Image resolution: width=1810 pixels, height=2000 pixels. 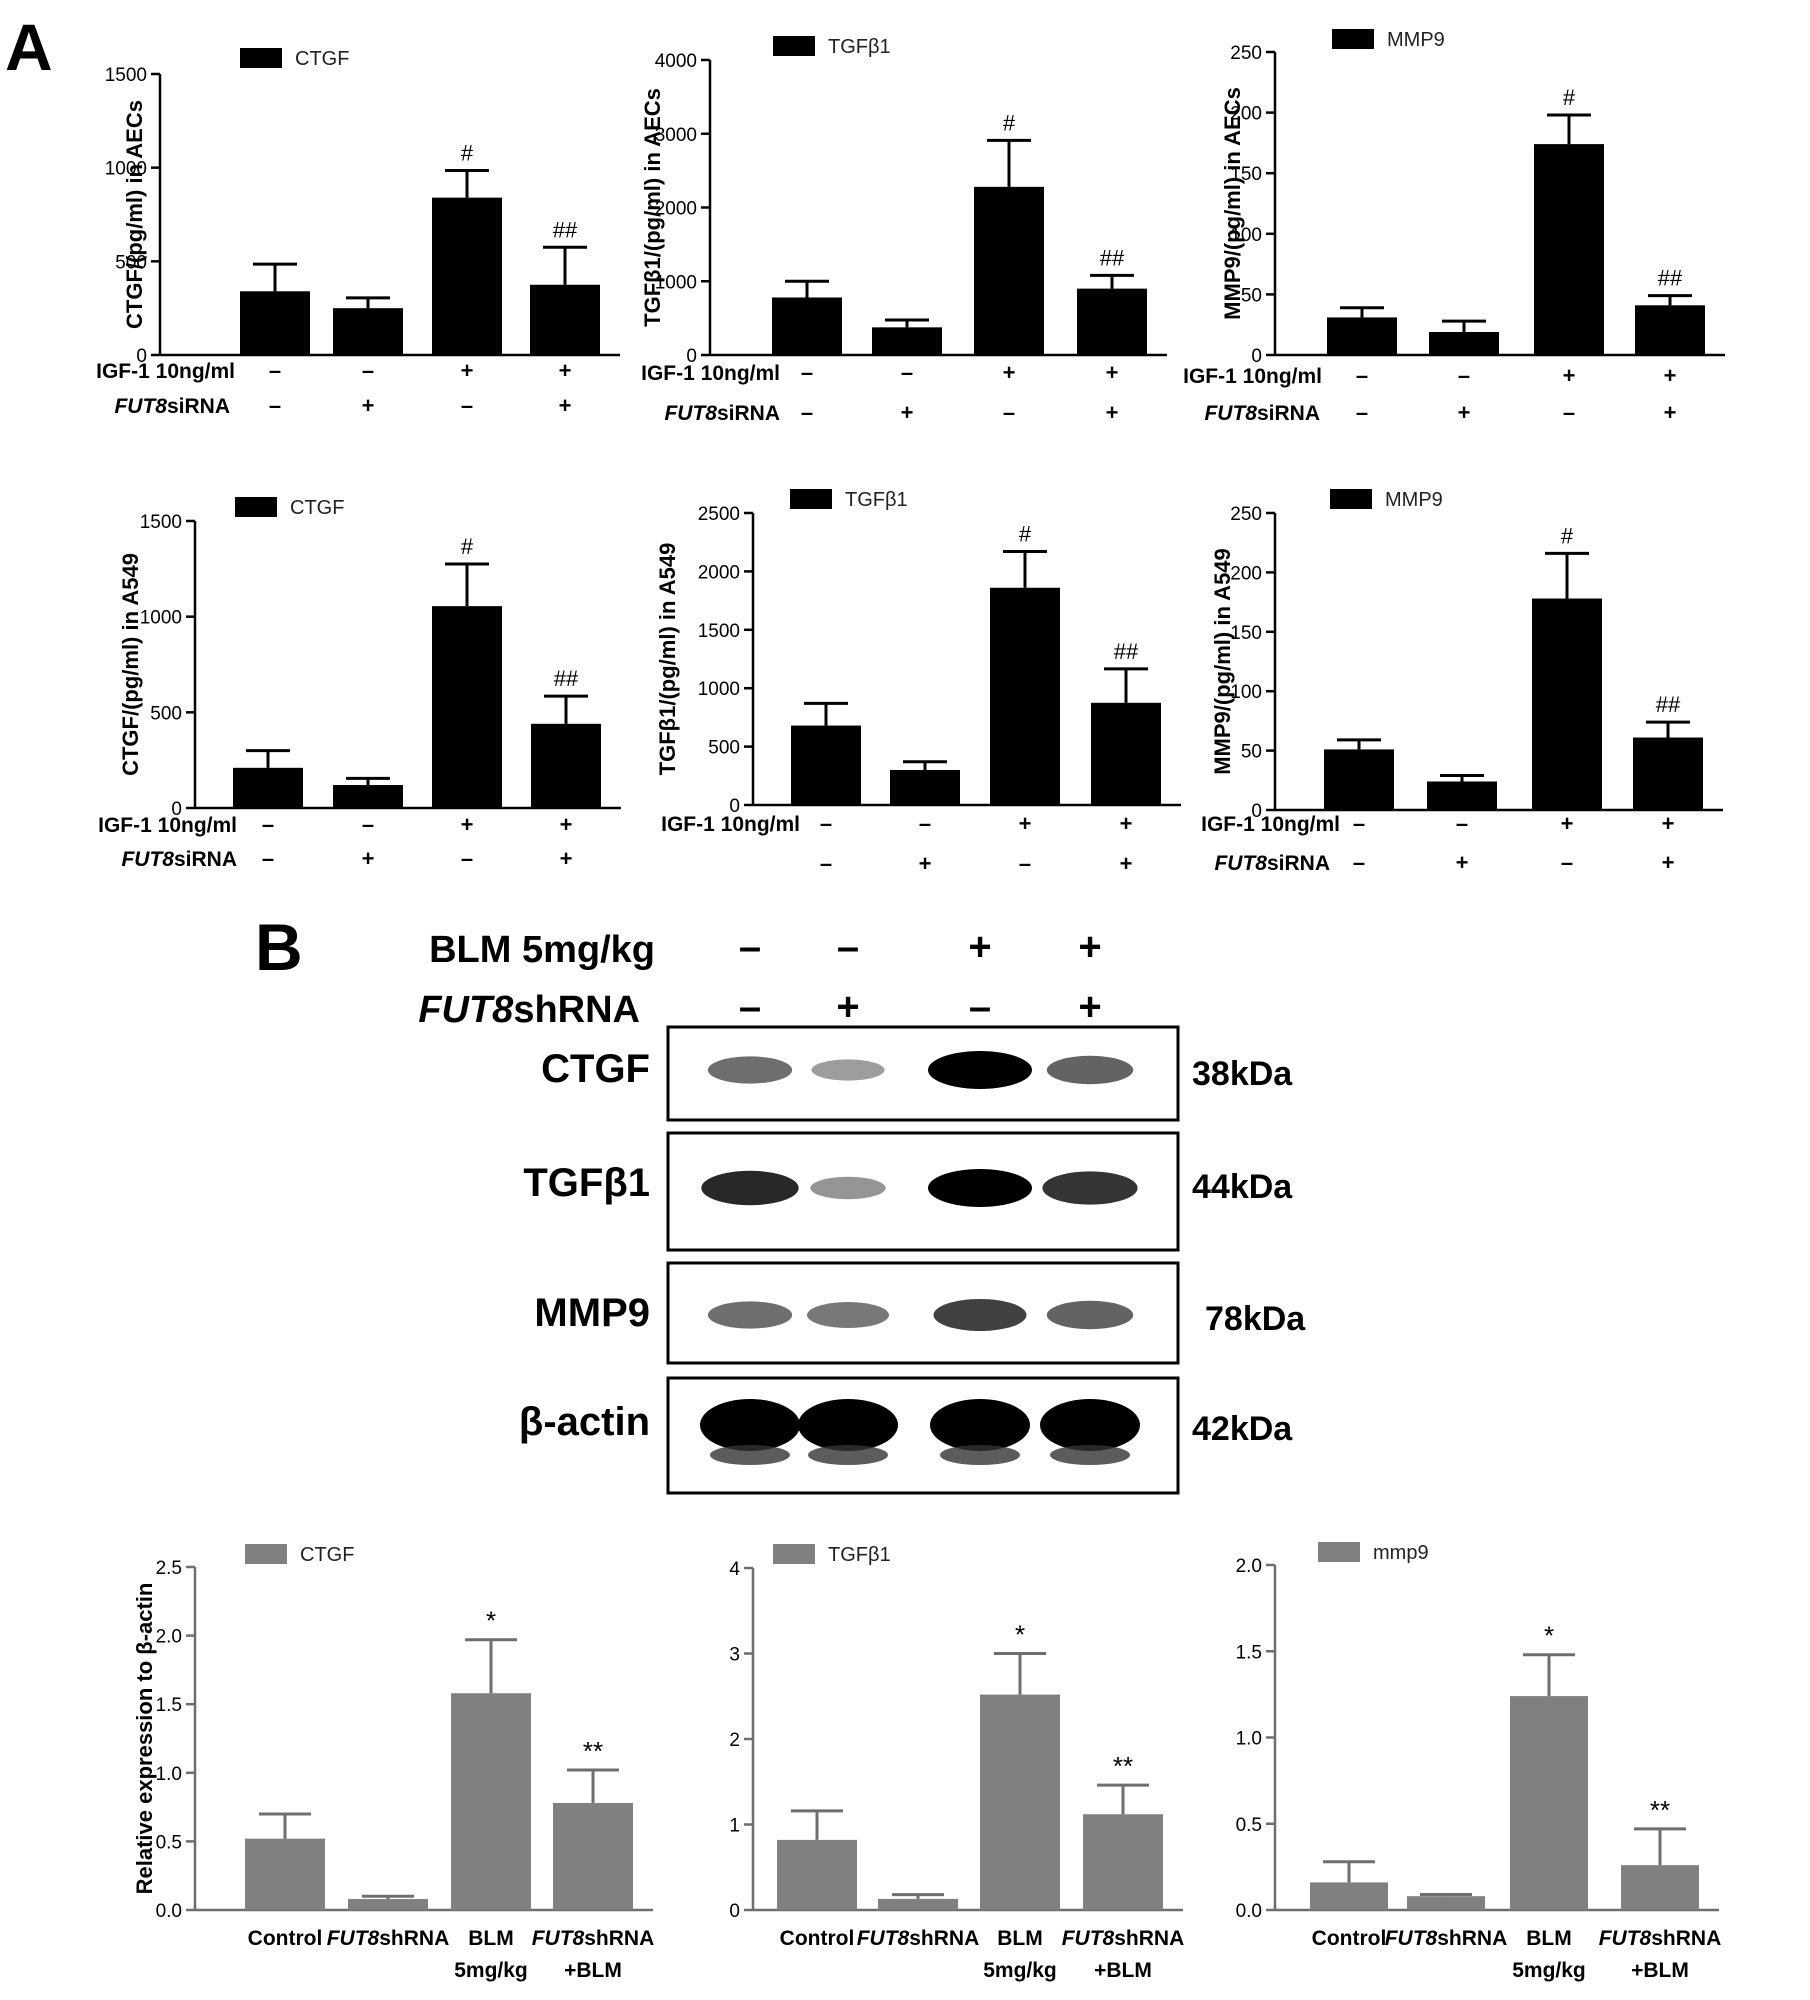 I want to click on blot-treatment2-label: FUT8shRNA, so click(x=529, y=1010).